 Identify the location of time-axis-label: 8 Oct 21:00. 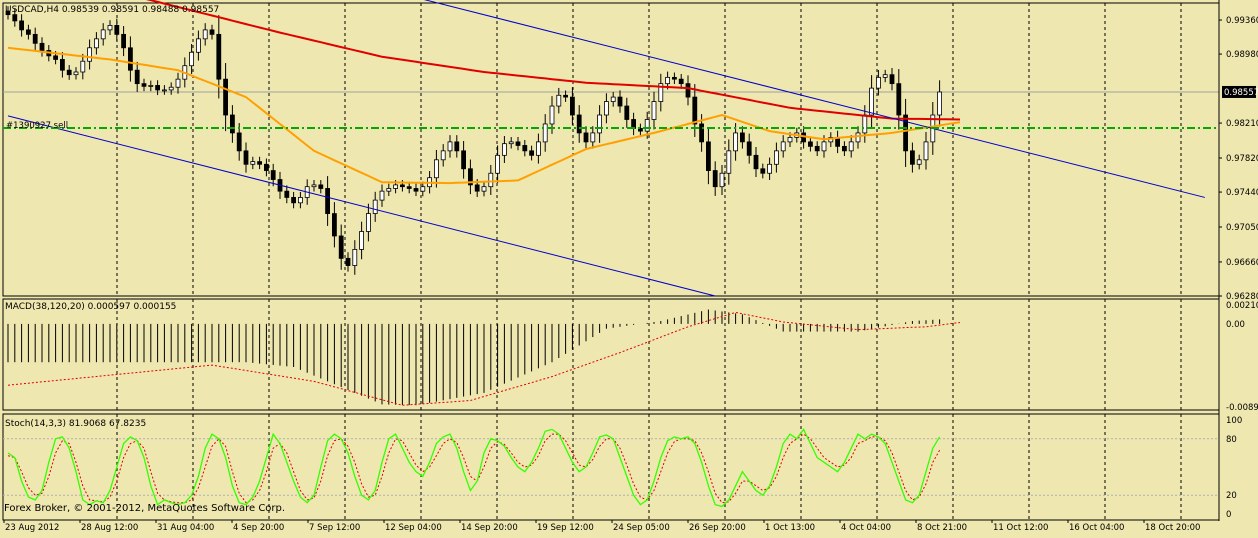
(942, 528).